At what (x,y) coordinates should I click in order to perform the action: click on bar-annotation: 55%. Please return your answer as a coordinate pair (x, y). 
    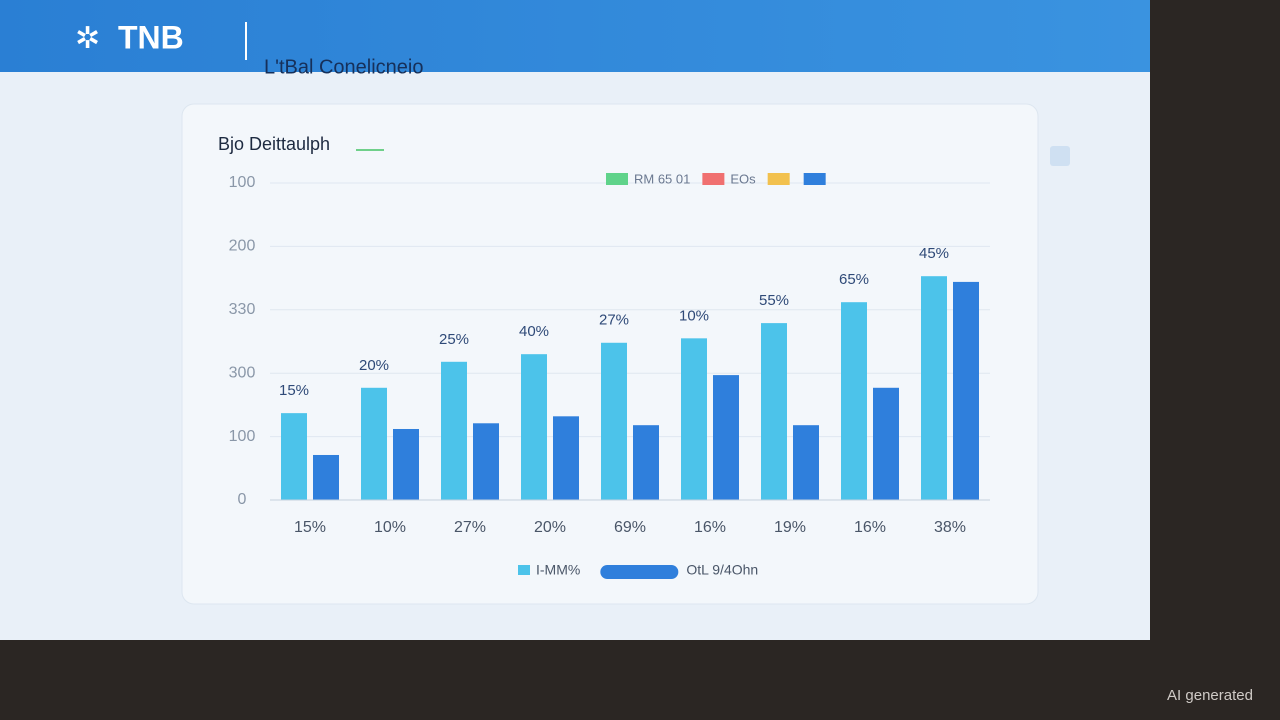
    Looking at the image, I should click on (774, 300).